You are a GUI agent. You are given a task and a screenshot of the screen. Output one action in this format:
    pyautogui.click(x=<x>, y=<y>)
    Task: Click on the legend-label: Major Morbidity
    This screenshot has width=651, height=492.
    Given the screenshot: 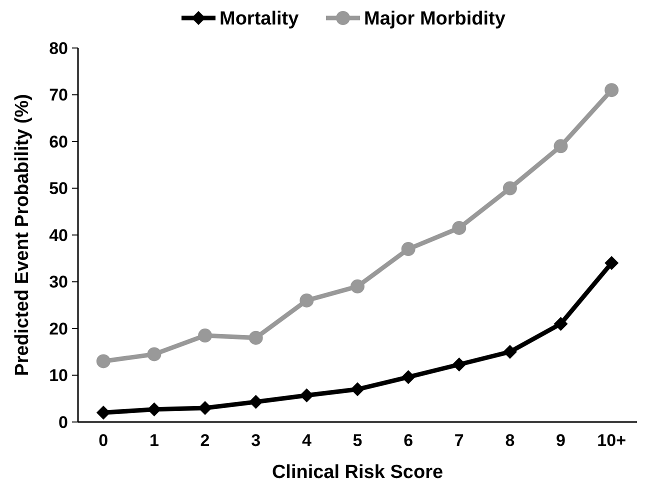 What is the action you would take?
    pyautogui.click(x=435, y=19)
    